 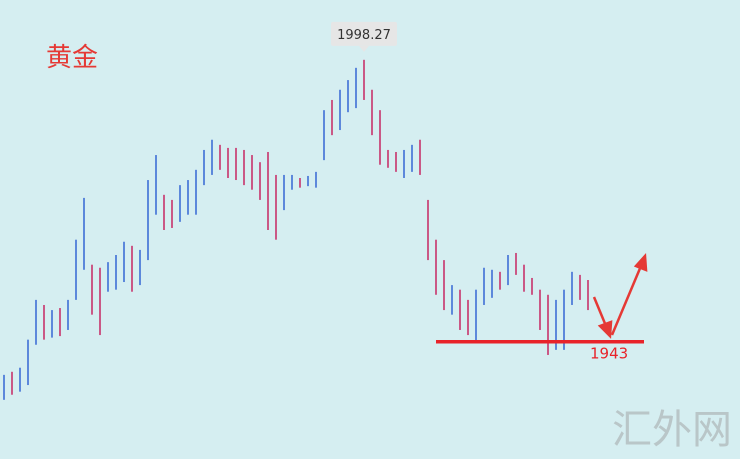 What do you see at coordinates (364, 48) in the screenshot?
I see `callout-pointer` at bounding box center [364, 48].